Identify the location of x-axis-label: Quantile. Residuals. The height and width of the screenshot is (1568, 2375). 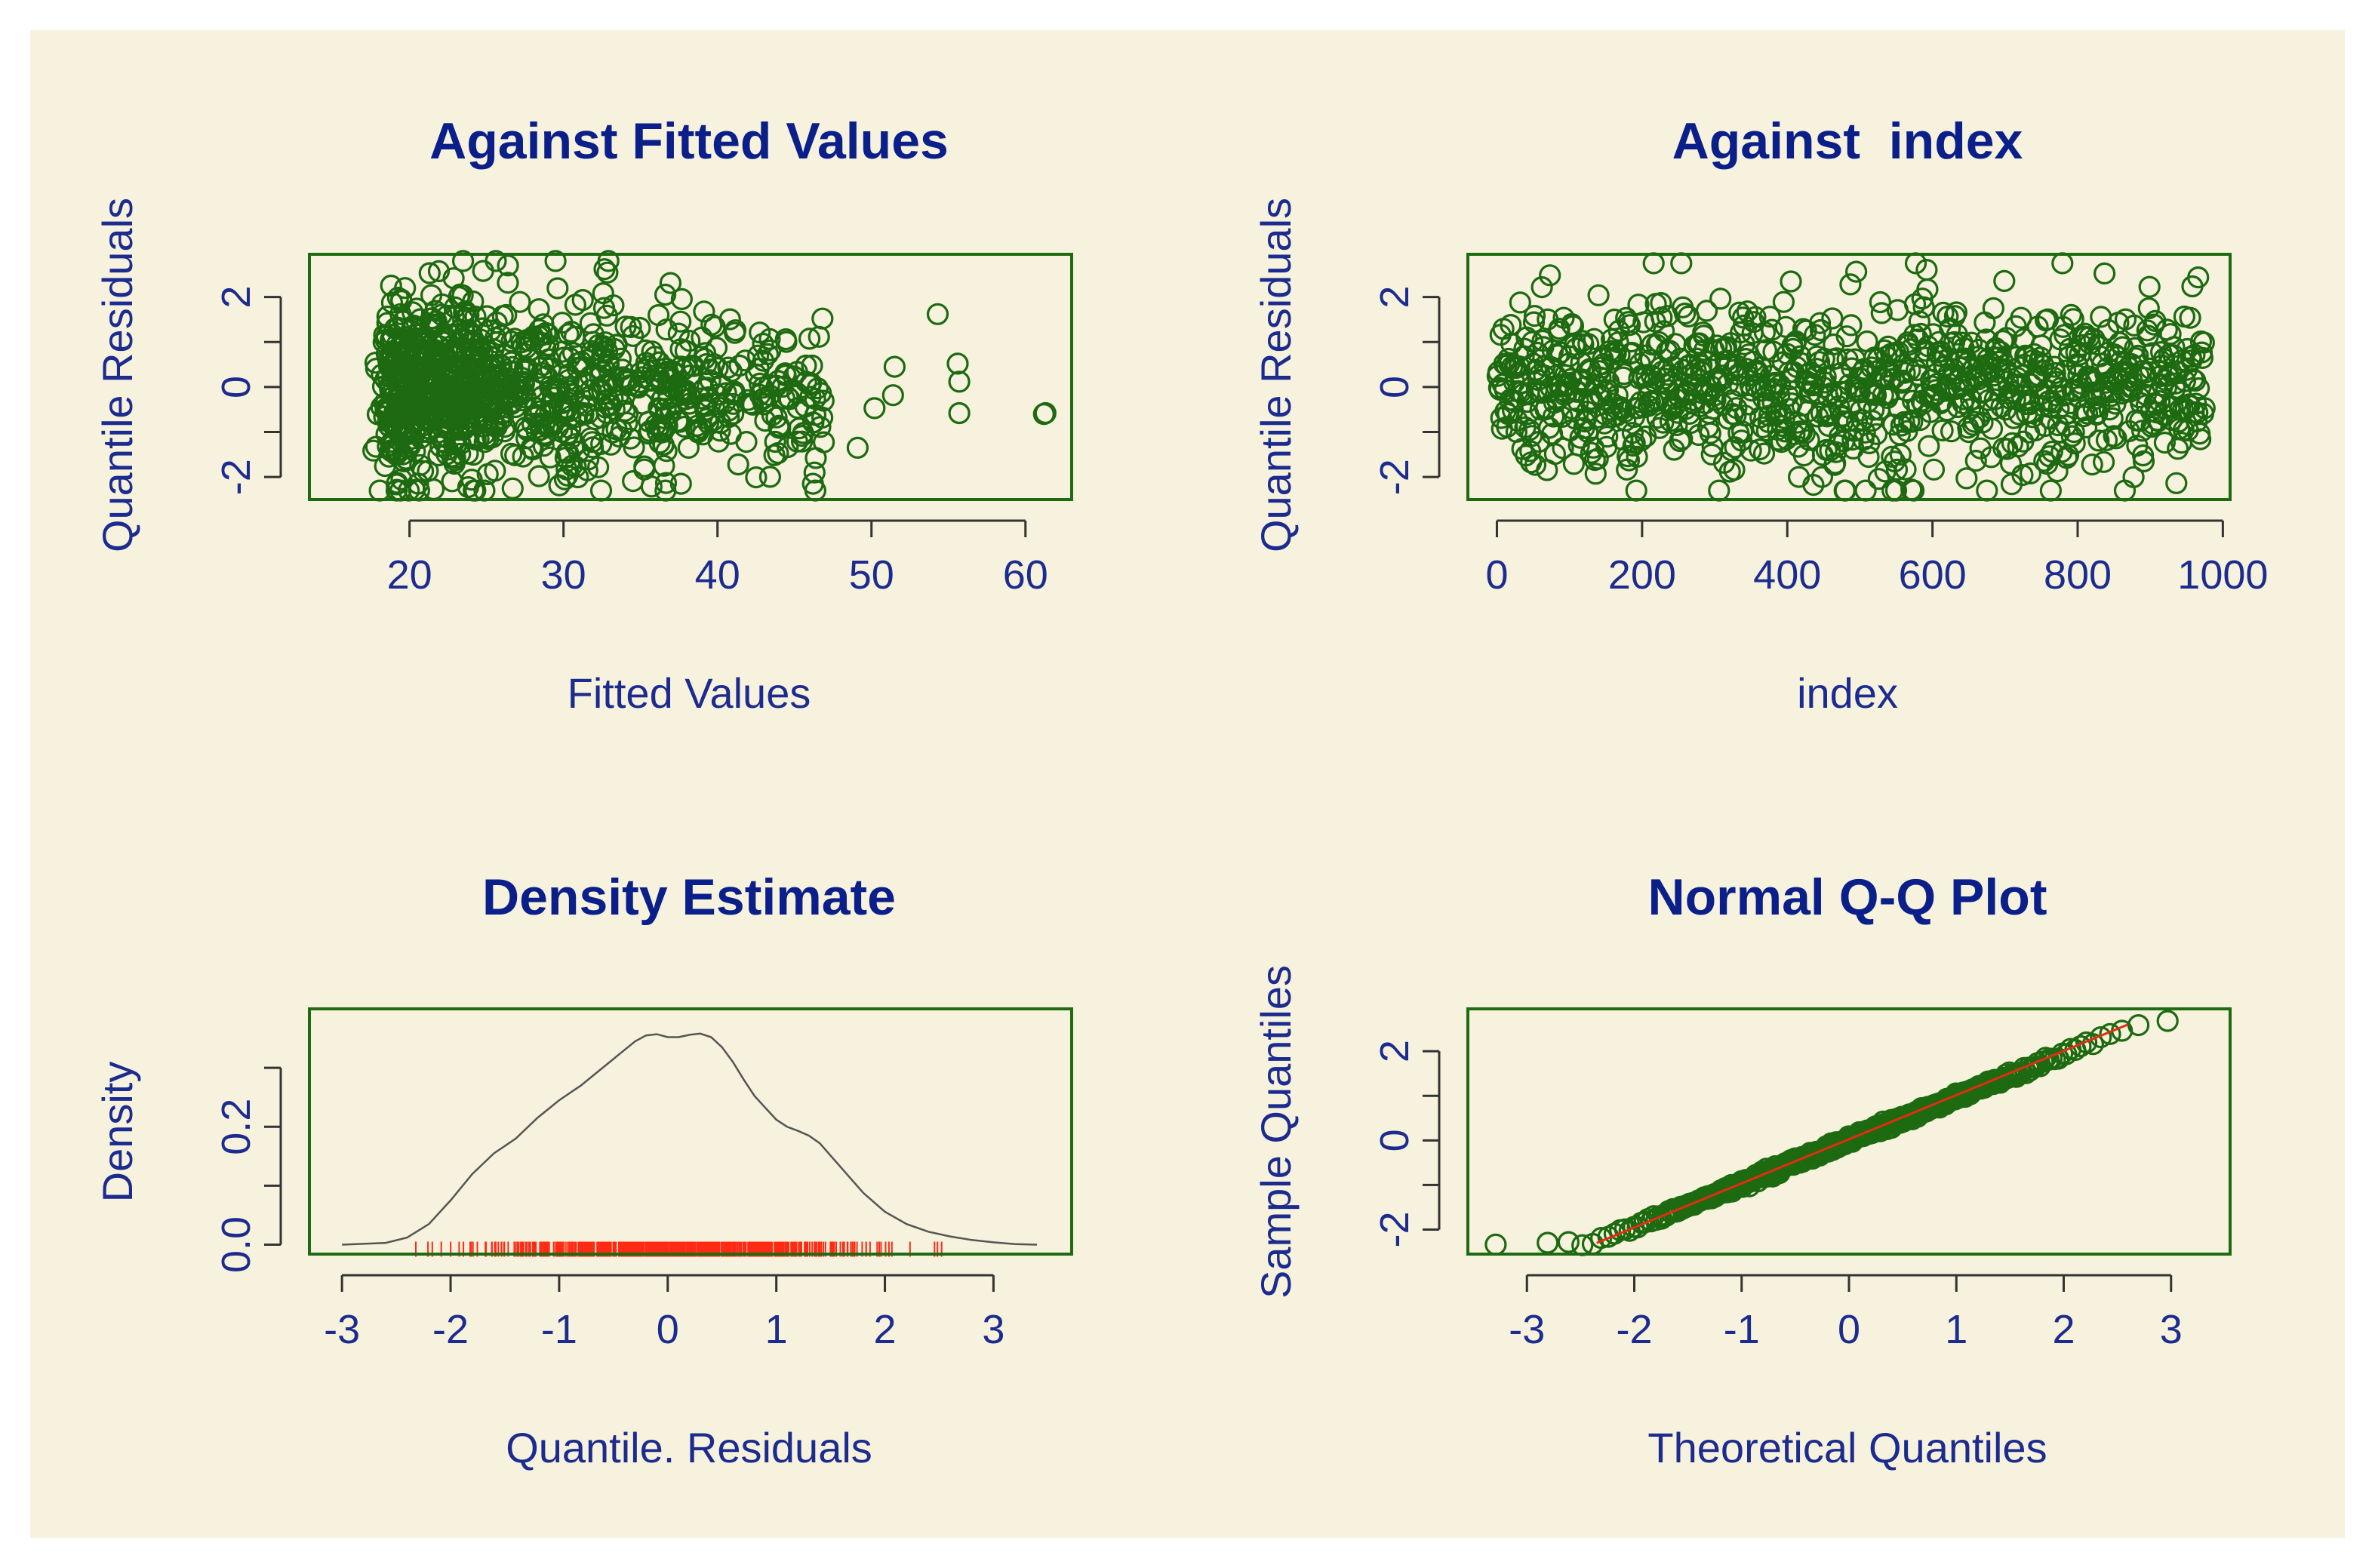
(689, 1447).